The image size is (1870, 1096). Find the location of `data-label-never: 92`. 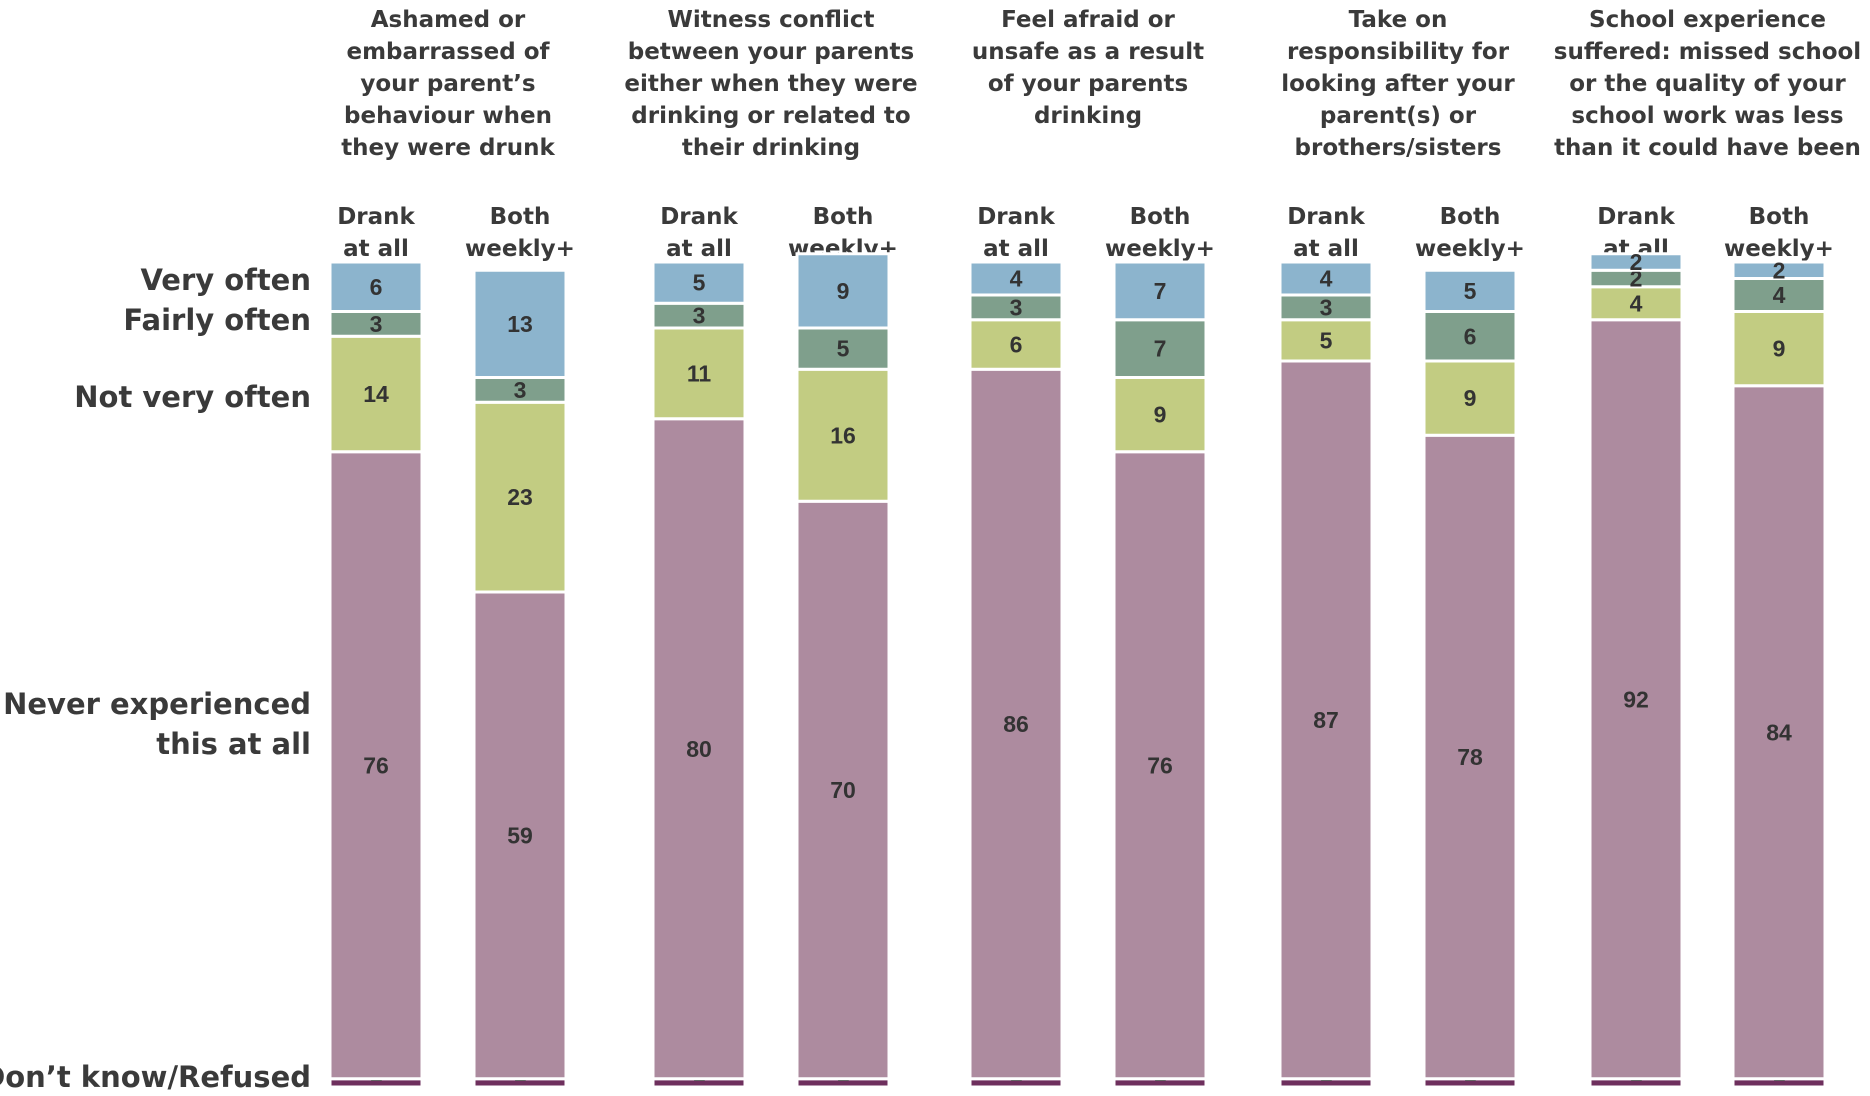

data-label-never: 92 is located at coordinates (1636, 699).